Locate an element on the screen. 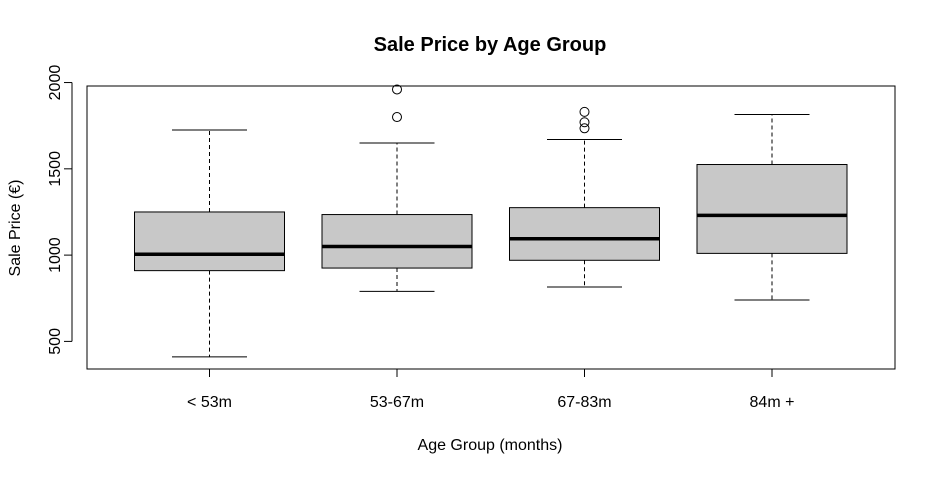 This screenshot has width=940, height=477. x-tick-label: 84m + is located at coordinates (772, 402).